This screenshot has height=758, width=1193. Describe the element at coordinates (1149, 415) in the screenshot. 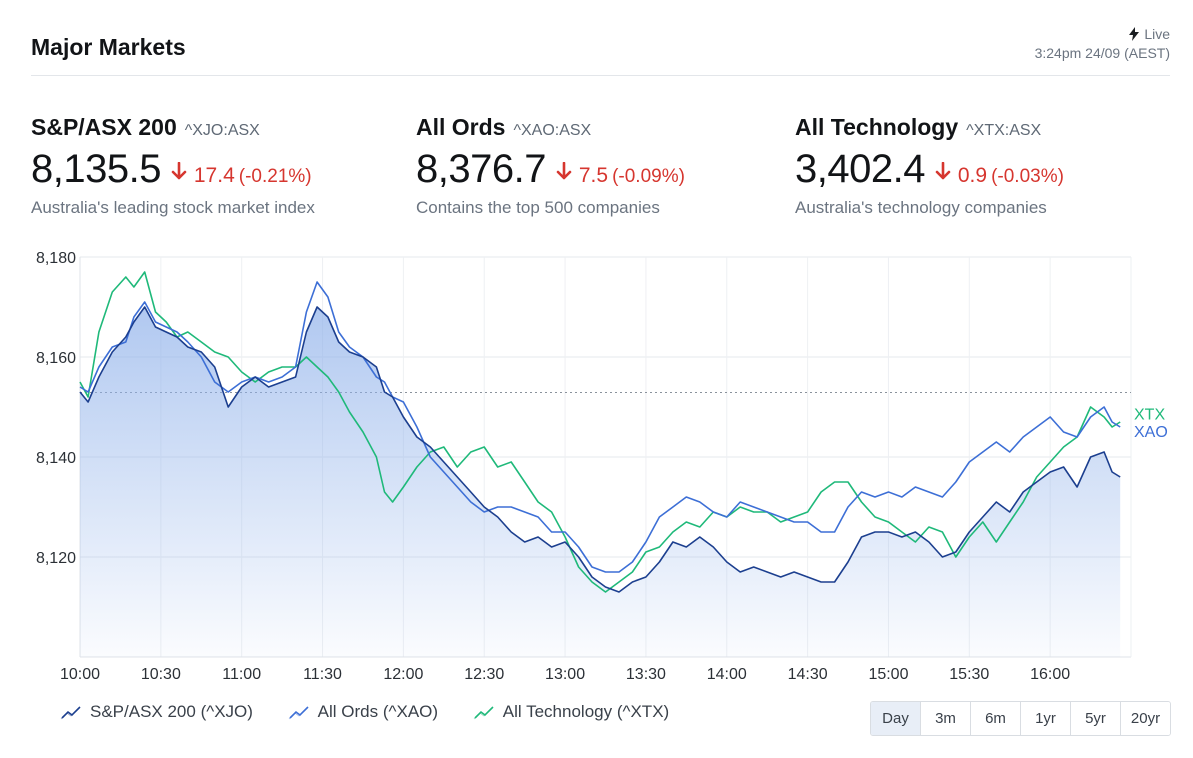

I see `series-end-label-xtx: XTX` at that location.